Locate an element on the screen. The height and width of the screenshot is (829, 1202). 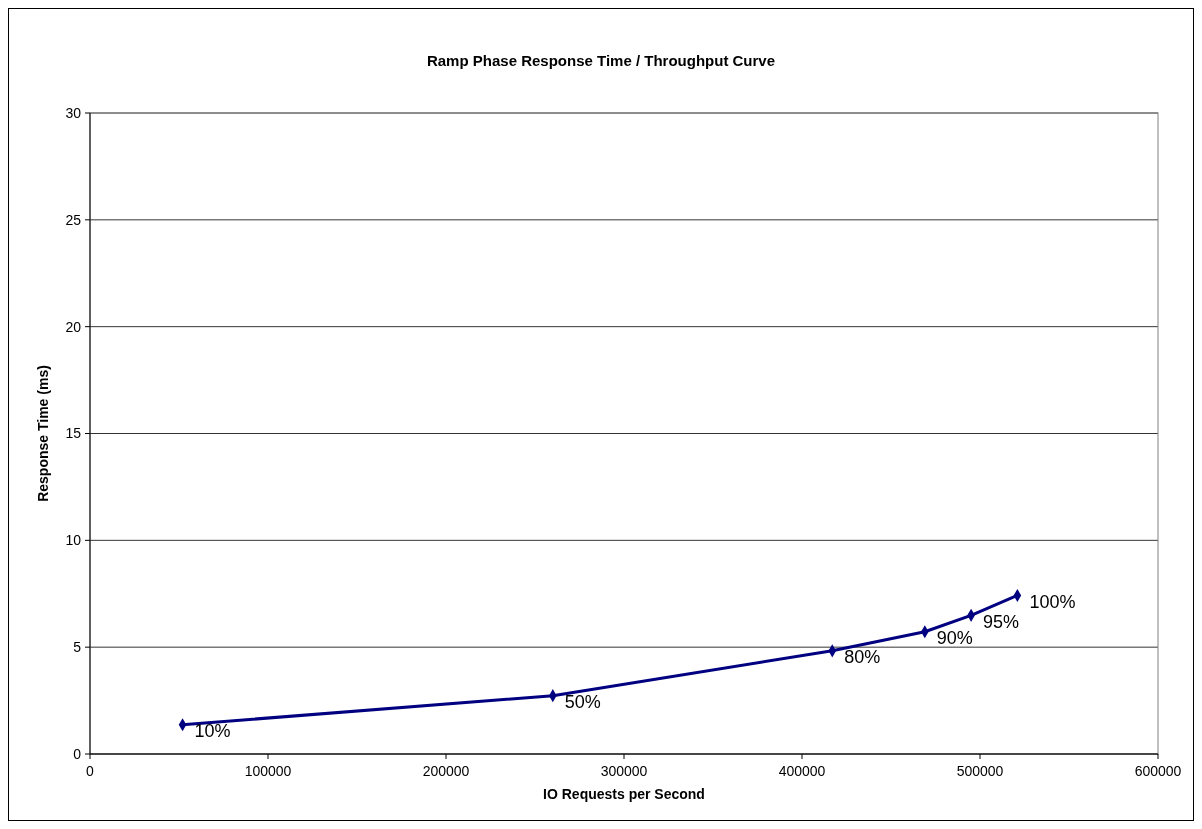
y-tick-label: 15 is located at coordinates (73, 433).